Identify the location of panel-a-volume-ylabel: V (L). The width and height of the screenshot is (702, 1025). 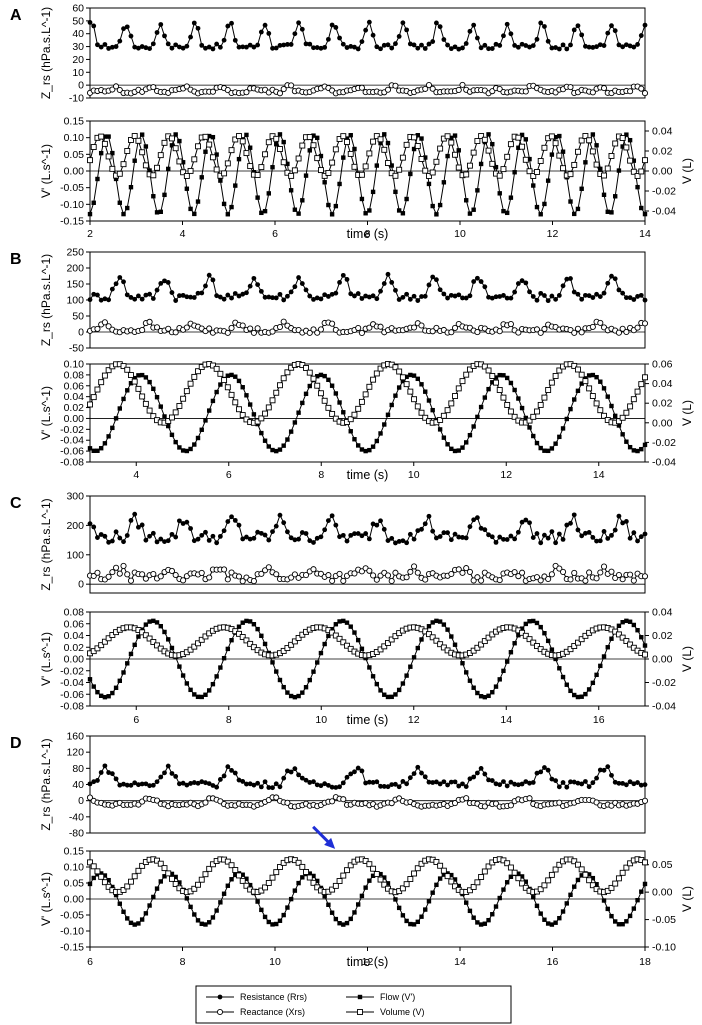
(687, 171).